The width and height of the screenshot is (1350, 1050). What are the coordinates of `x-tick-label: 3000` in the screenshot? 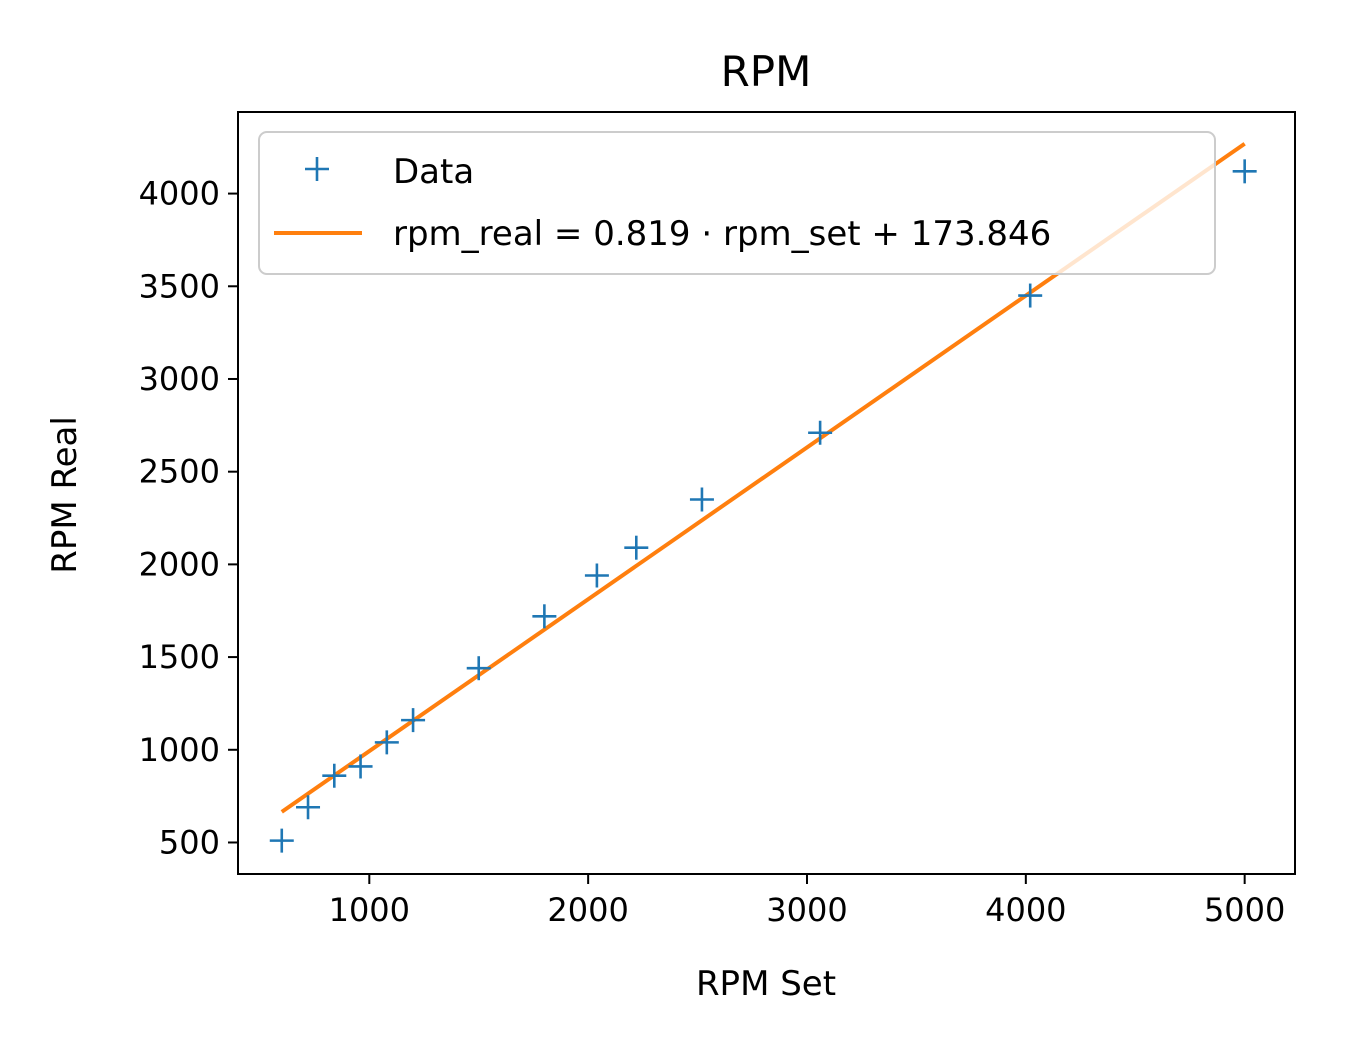 It's located at (806, 910).